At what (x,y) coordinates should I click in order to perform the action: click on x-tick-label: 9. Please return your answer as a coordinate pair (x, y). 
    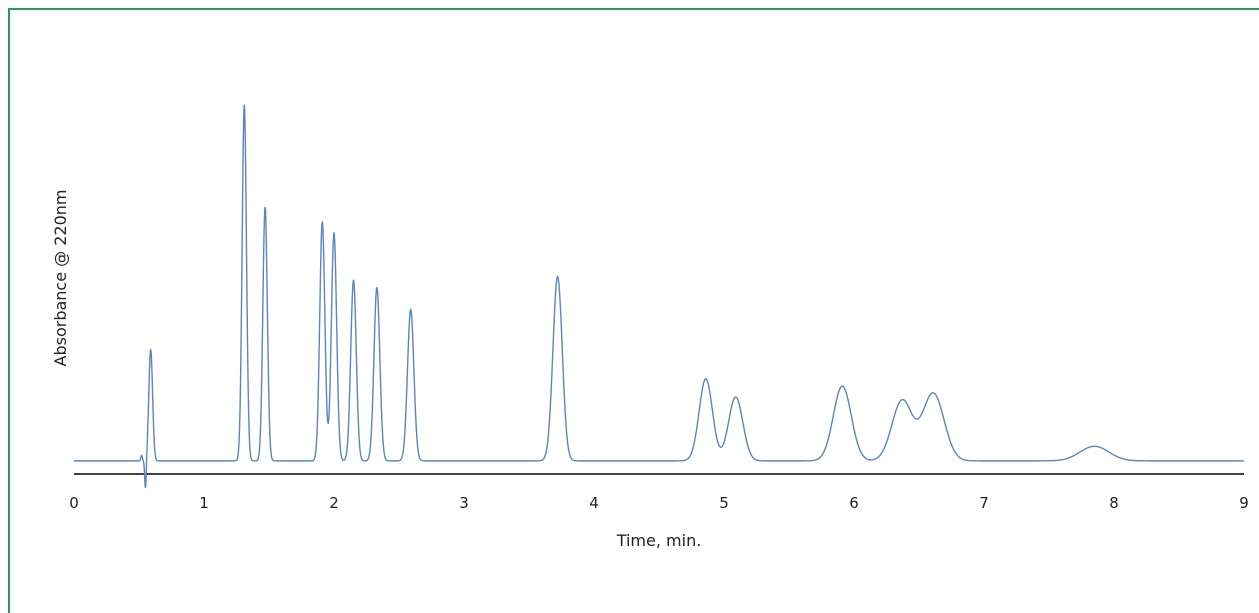
    Looking at the image, I should click on (1244, 503).